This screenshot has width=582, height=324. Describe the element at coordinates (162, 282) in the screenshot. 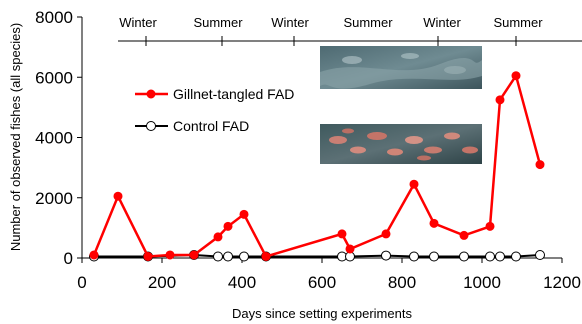

I see `x-tick-label: 200` at that location.